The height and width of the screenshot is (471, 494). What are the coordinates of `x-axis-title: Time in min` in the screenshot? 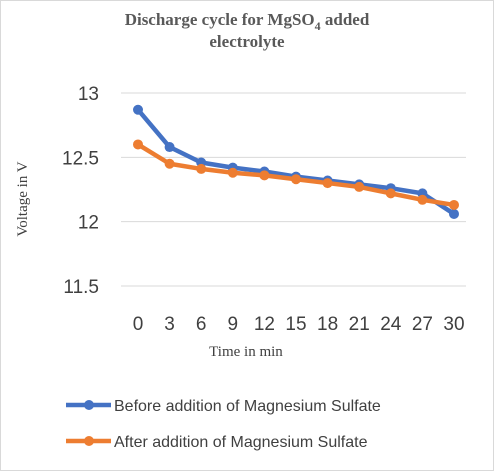 It's located at (246, 352).